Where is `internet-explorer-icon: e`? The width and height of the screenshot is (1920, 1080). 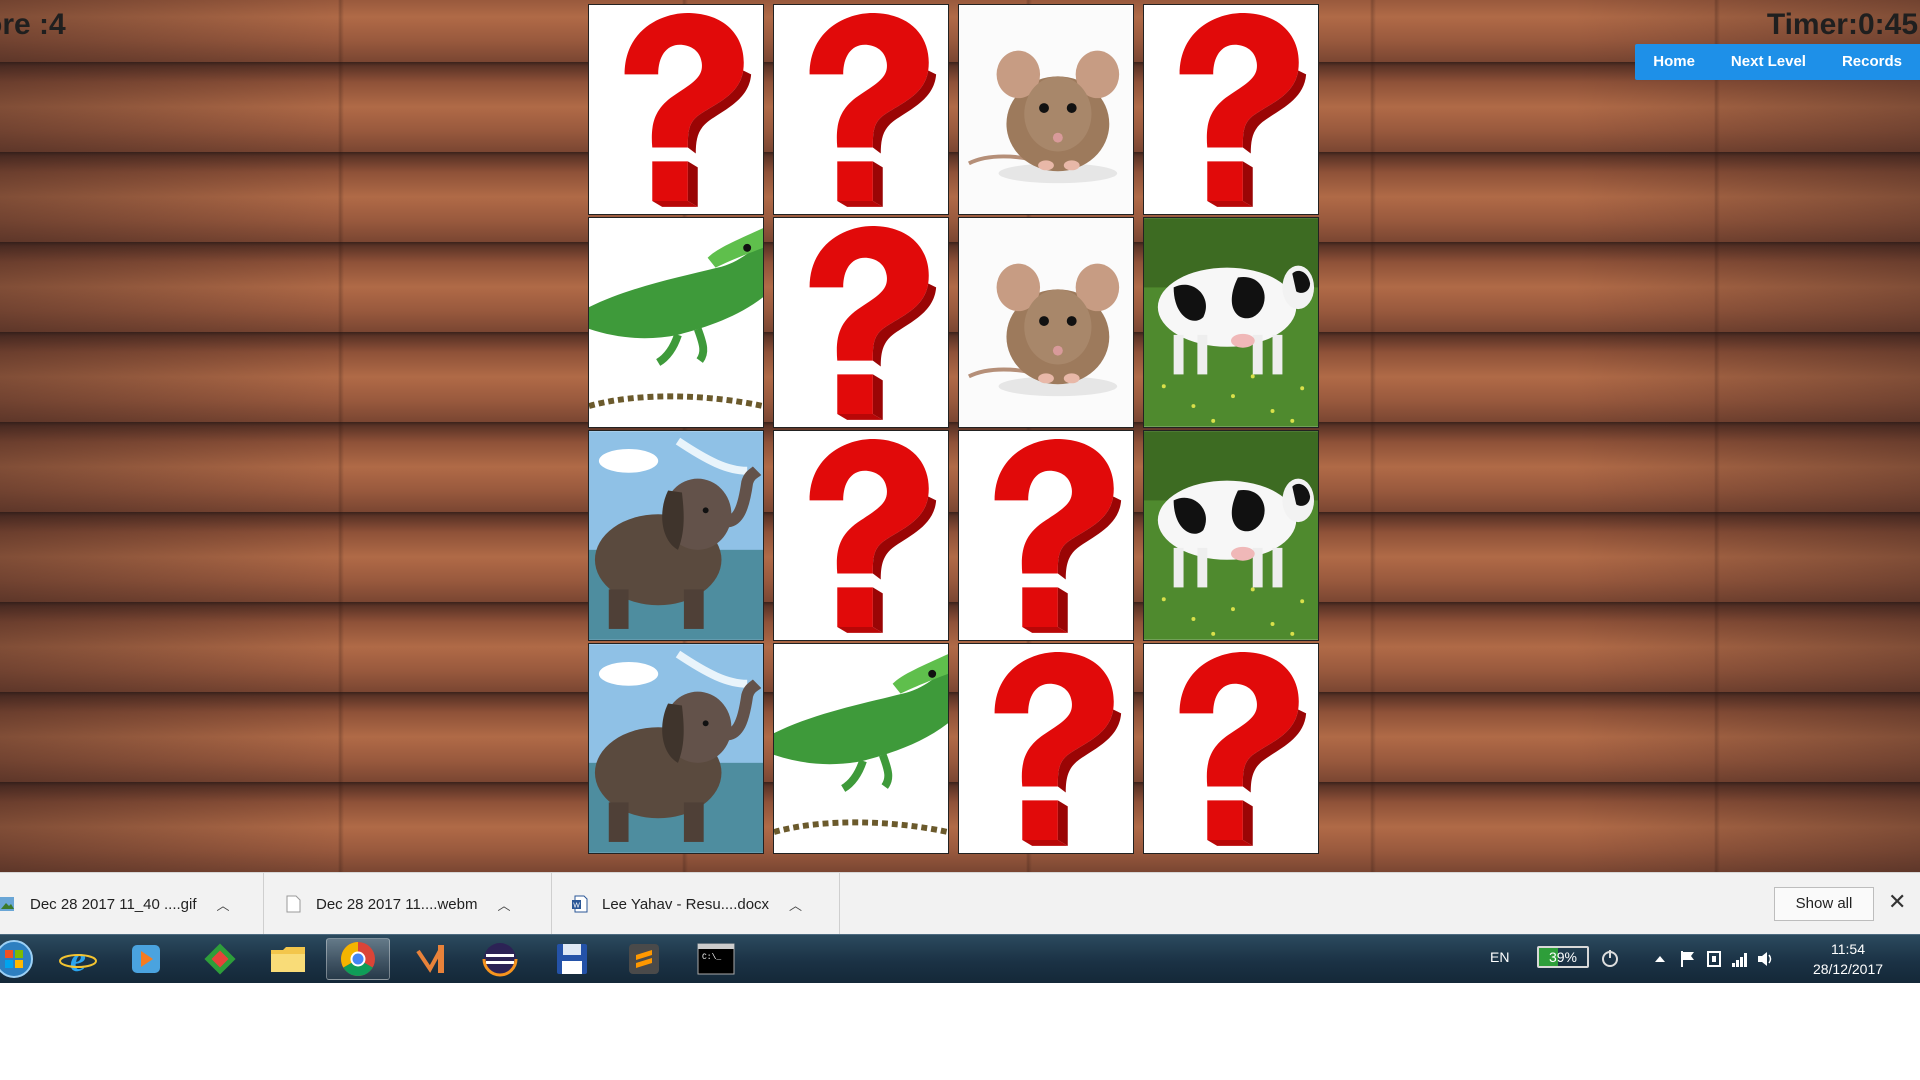 internet-explorer-icon: e is located at coordinates (78, 959).